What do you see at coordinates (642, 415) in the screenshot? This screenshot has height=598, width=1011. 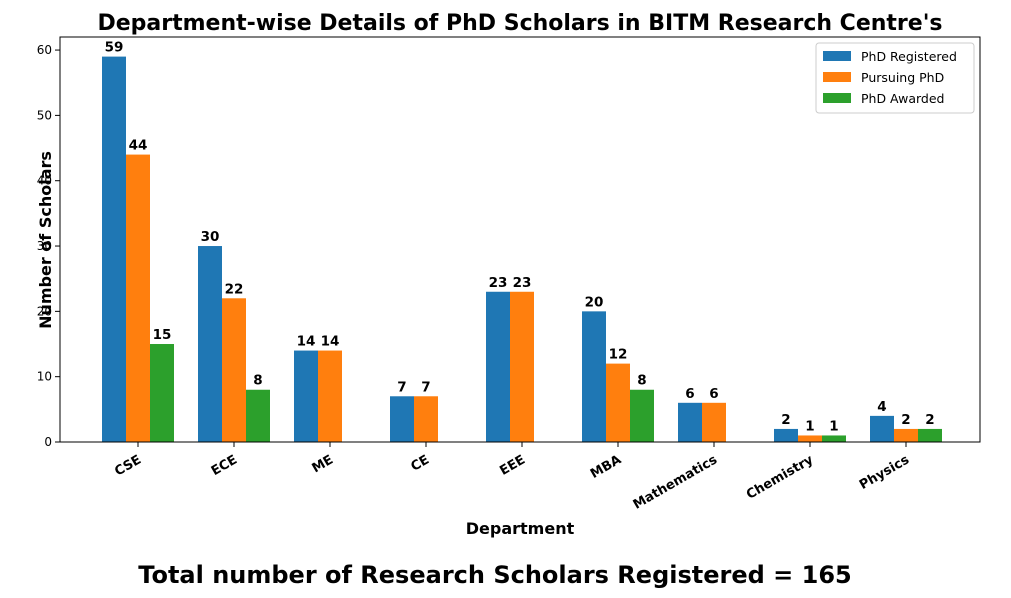 I see `bar-mba-phd-awarded` at bounding box center [642, 415].